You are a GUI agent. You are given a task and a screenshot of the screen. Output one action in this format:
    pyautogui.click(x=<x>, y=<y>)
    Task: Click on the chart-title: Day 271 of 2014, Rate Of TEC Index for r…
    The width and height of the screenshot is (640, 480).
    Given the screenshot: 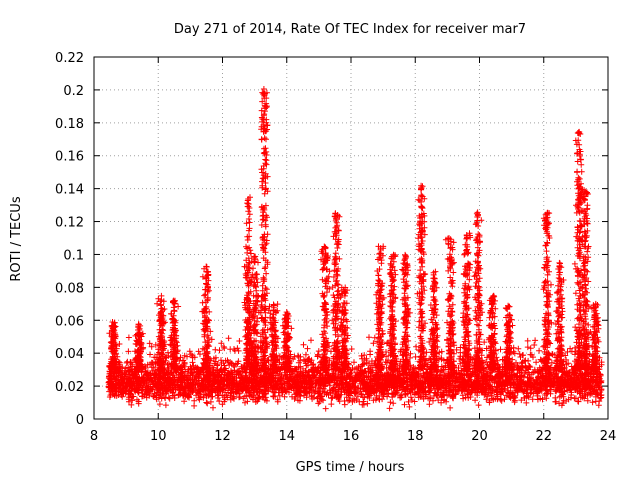 What is the action you would take?
    pyautogui.click(x=350, y=29)
    